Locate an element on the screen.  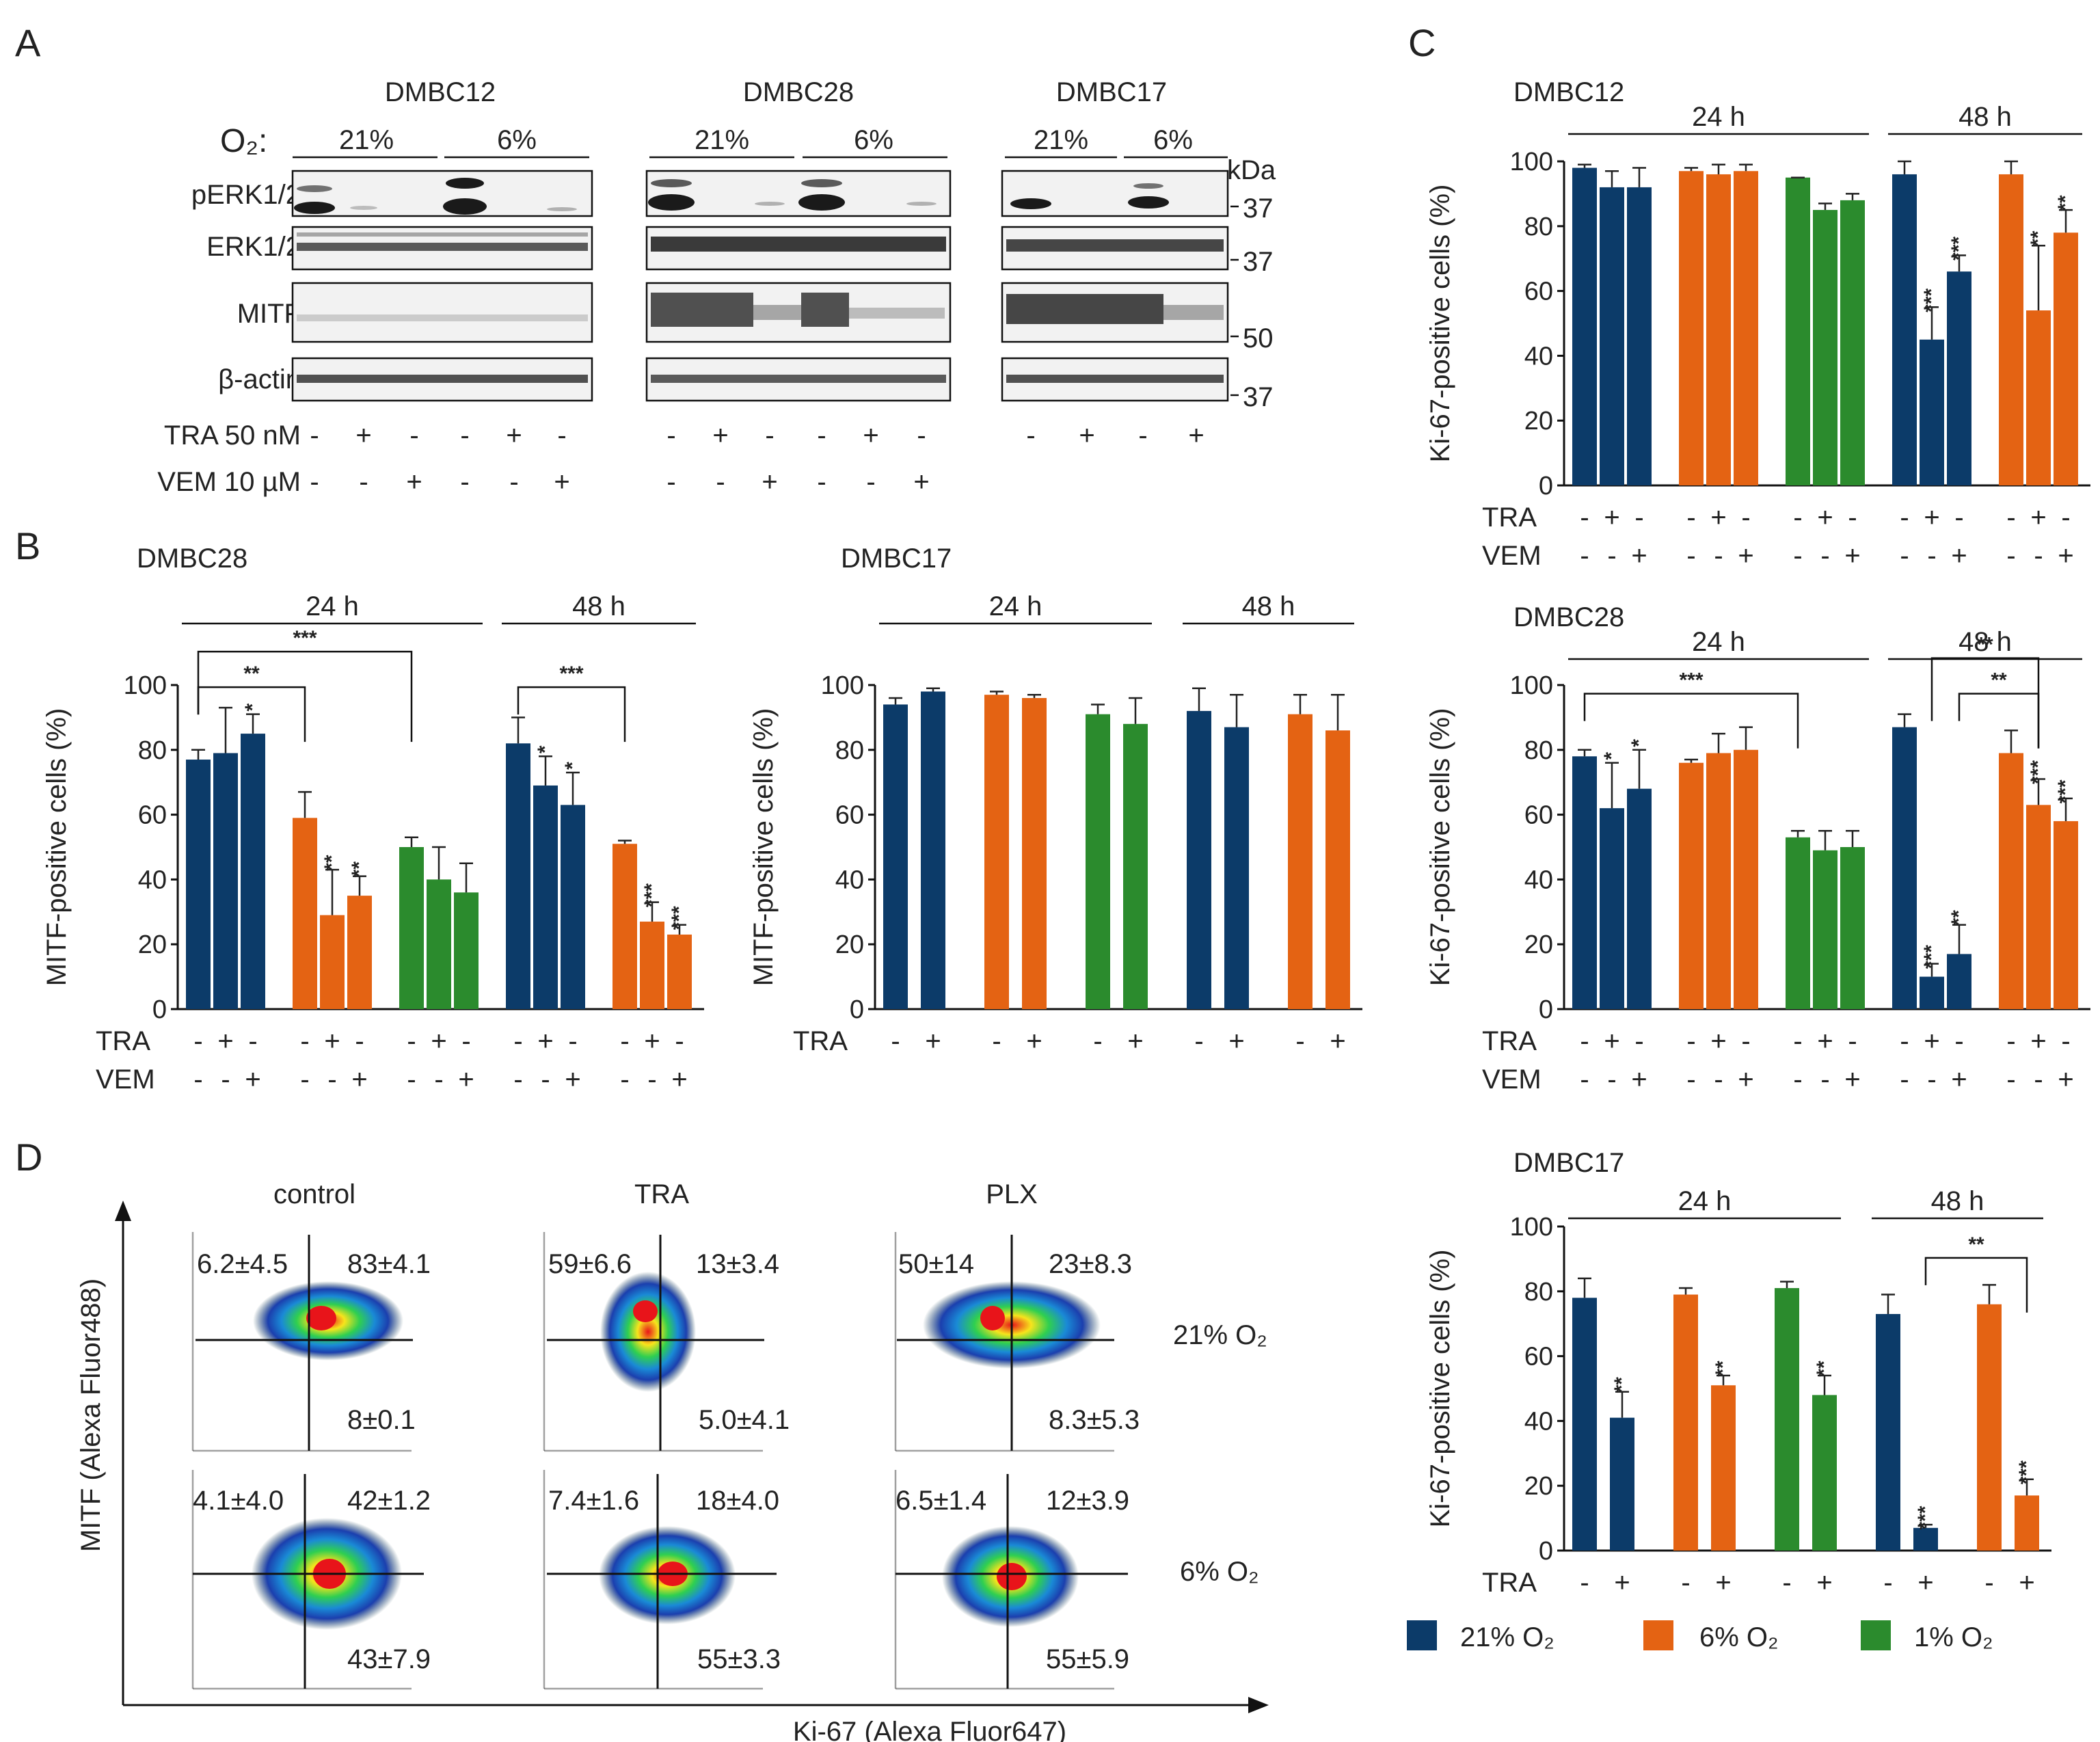
y-tick-label: 40 is located at coordinates (1538, 880).